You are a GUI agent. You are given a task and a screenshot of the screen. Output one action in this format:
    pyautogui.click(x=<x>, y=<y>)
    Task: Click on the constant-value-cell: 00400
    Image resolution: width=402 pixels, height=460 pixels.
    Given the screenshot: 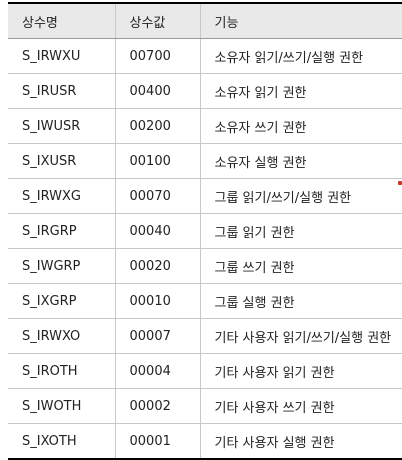 What is the action you would take?
    pyautogui.click(x=158, y=91)
    